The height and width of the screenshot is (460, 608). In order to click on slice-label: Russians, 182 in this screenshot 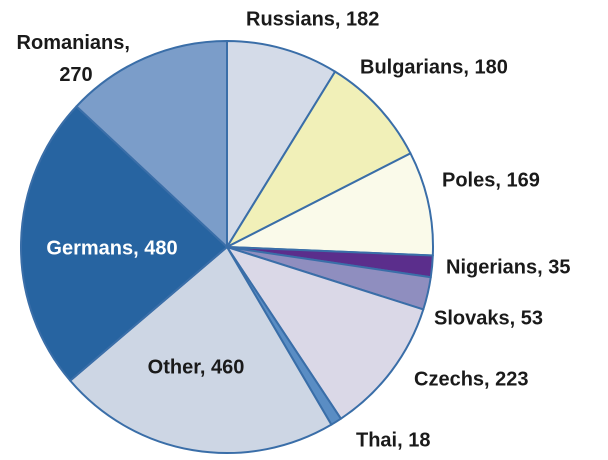, I will do `click(312, 19)`.